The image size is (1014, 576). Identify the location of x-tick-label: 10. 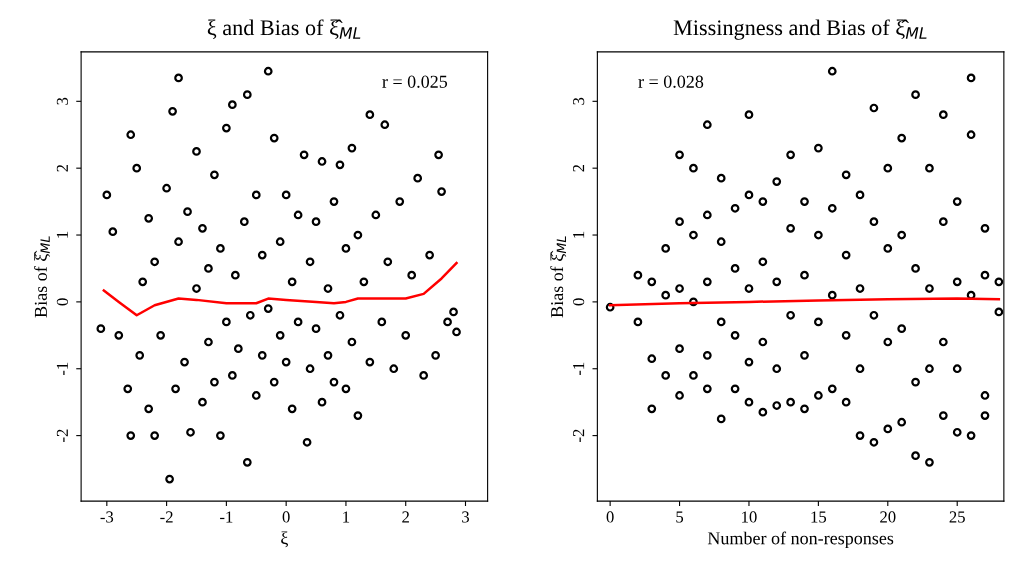
(749, 517).